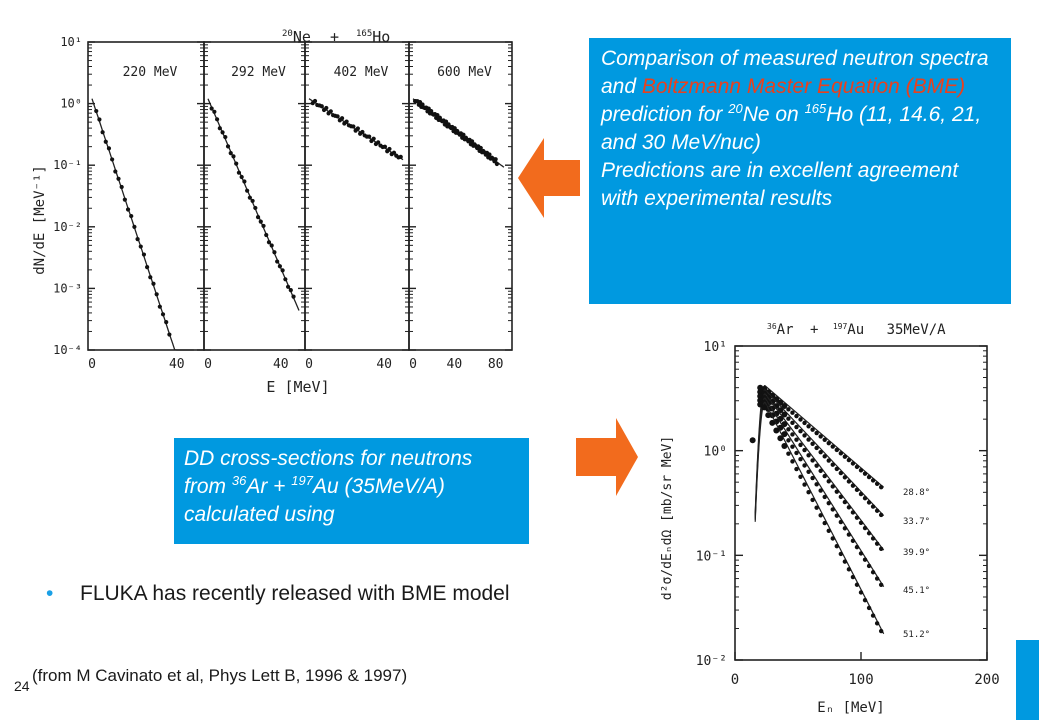 The width and height of the screenshot is (1039, 720). What do you see at coordinates (40, 220) in the screenshot?
I see `fig-left-ylabel: dN/dE [MeV⁻¹]` at bounding box center [40, 220].